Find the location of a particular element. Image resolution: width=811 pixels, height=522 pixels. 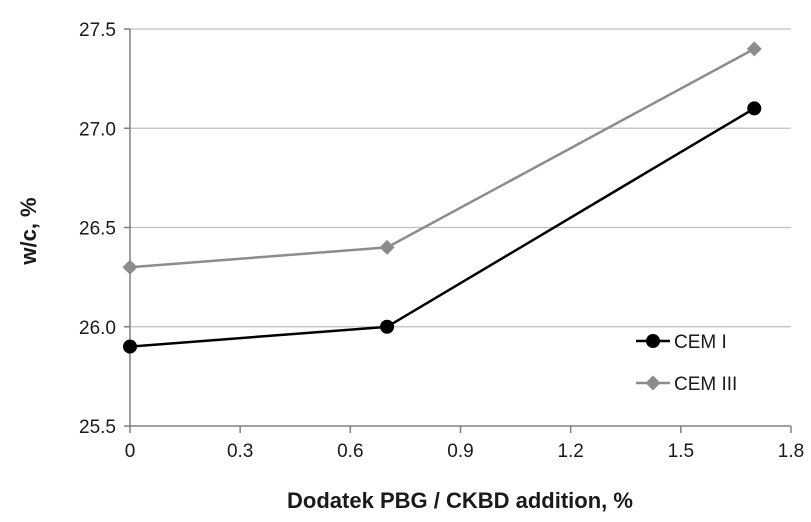

legend-entry-cem-i: CEM I is located at coordinates (681, 342).